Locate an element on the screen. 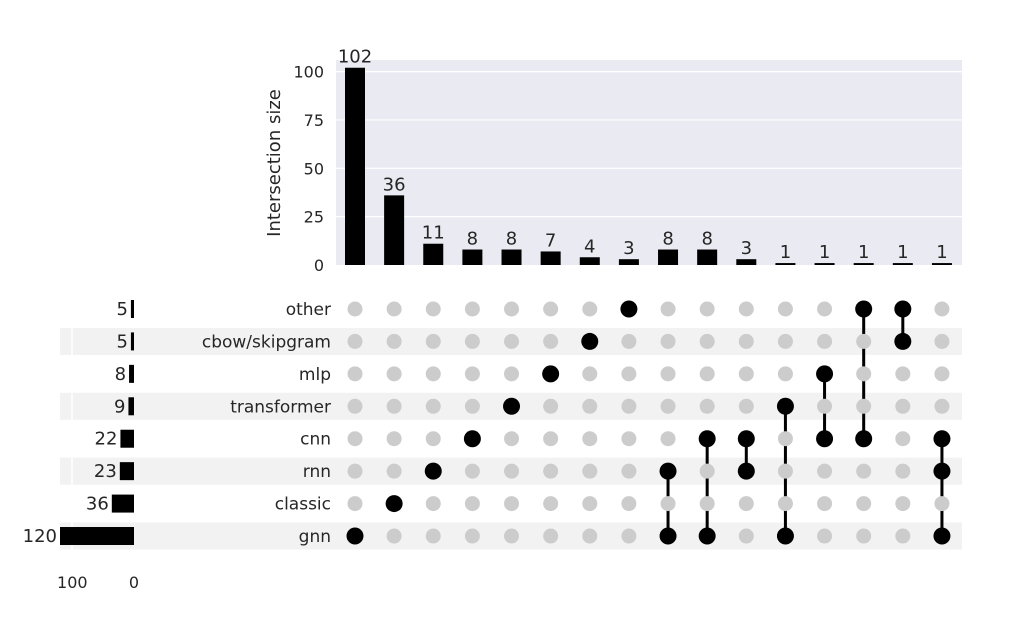 The height and width of the screenshot is (622, 1022). matrix-dot-5-cbow-skipgram is located at coordinates (551, 341).